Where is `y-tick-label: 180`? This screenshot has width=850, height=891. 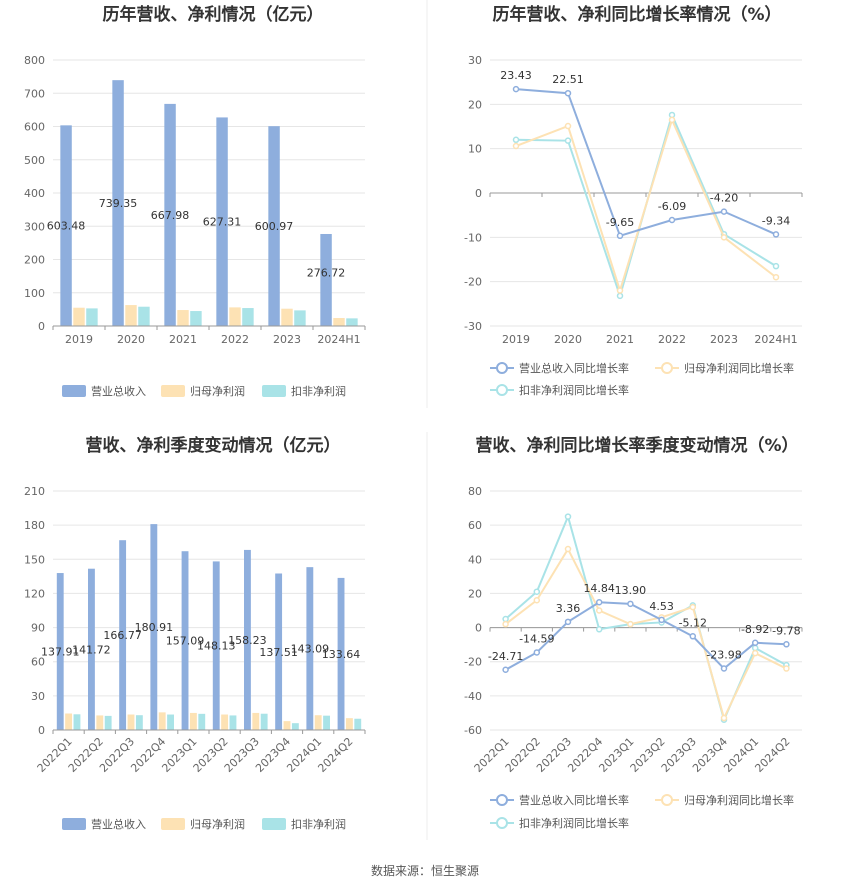
y-tick-label: 180 is located at coordinates (34, 525).